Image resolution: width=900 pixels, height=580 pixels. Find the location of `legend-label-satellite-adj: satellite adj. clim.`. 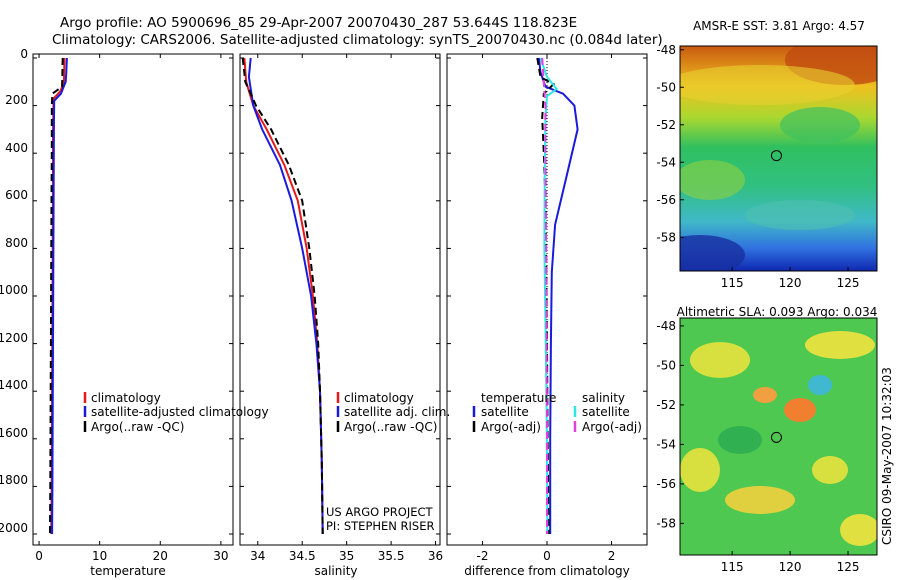

legend-label-satellite-adj: satellite adj. clim. is located at coordinates (397, 412).